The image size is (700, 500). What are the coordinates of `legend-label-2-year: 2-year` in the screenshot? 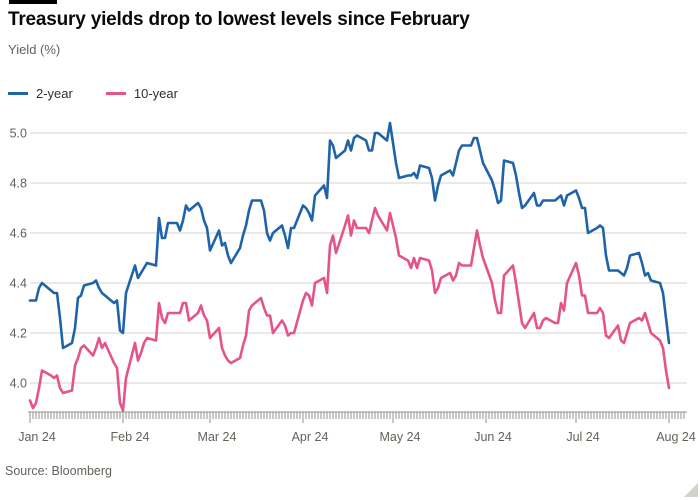 It's located at (54, 93).